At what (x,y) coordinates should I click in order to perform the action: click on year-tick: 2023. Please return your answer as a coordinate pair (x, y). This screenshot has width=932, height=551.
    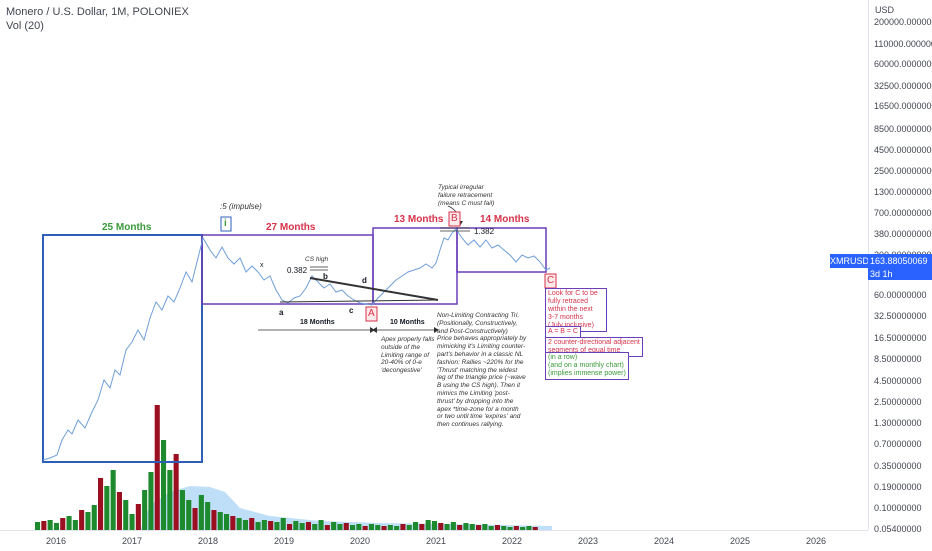
    Looking at the image, I should click on (588, 541).